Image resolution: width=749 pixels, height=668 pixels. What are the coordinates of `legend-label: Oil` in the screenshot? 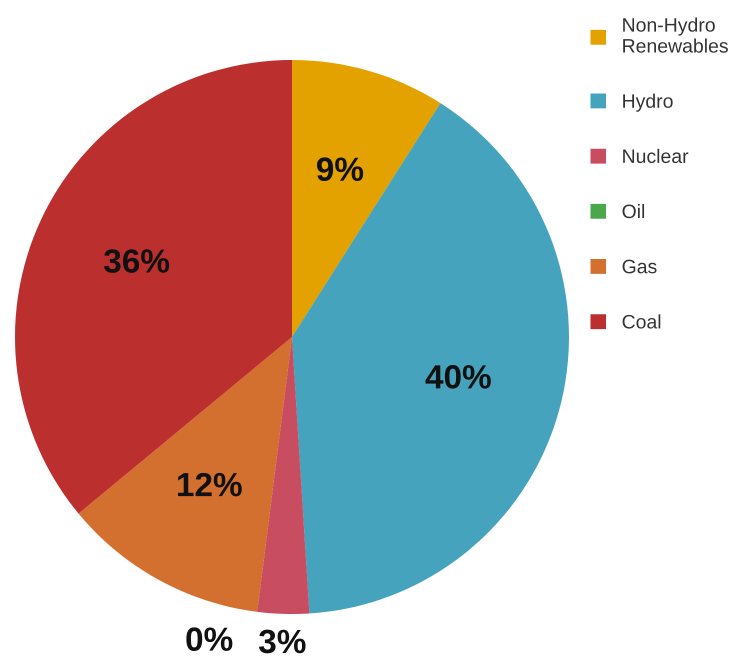 It's located at (633, 211).